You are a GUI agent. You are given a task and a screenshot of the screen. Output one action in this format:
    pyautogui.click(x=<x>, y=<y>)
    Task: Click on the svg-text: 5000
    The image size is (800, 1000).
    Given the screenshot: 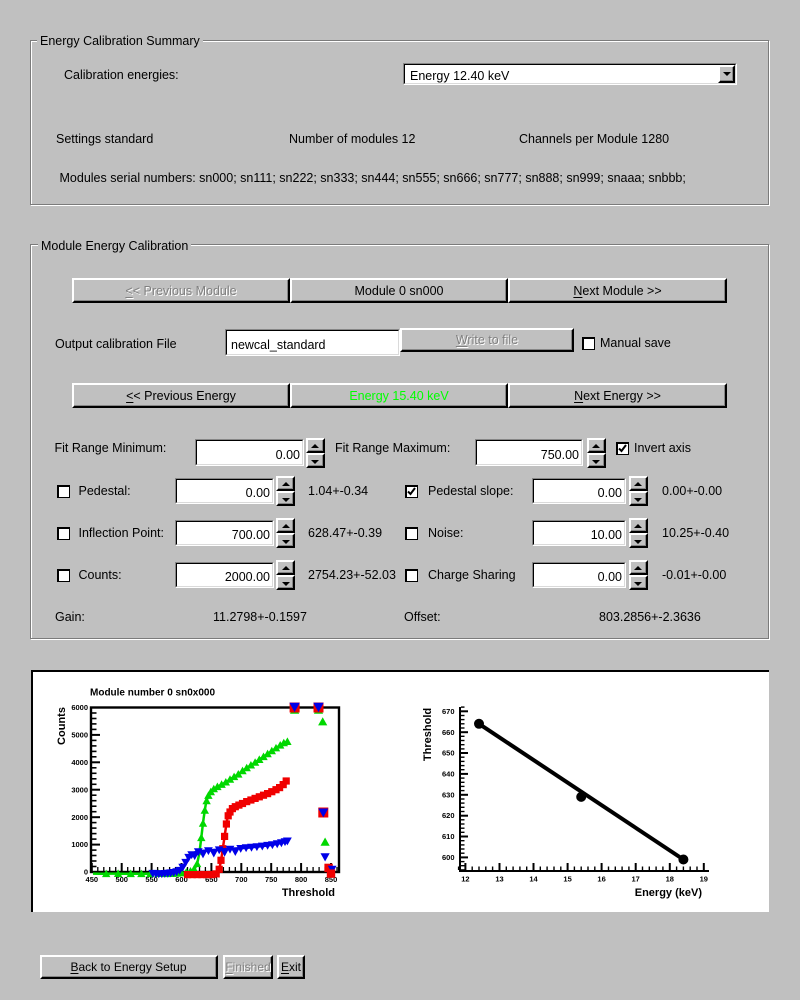 What is the action you would take?
    pyautogui.click(x=79, y=735)
    